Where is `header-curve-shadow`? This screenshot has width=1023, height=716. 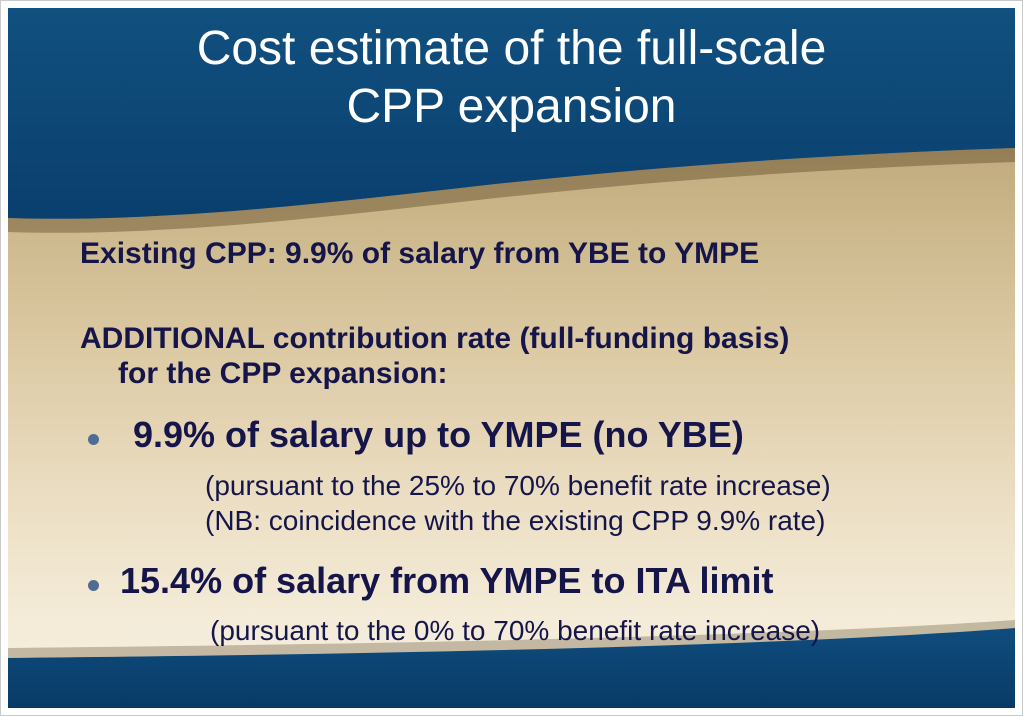 header-curve-shadow is located at coordinates (511, 190).